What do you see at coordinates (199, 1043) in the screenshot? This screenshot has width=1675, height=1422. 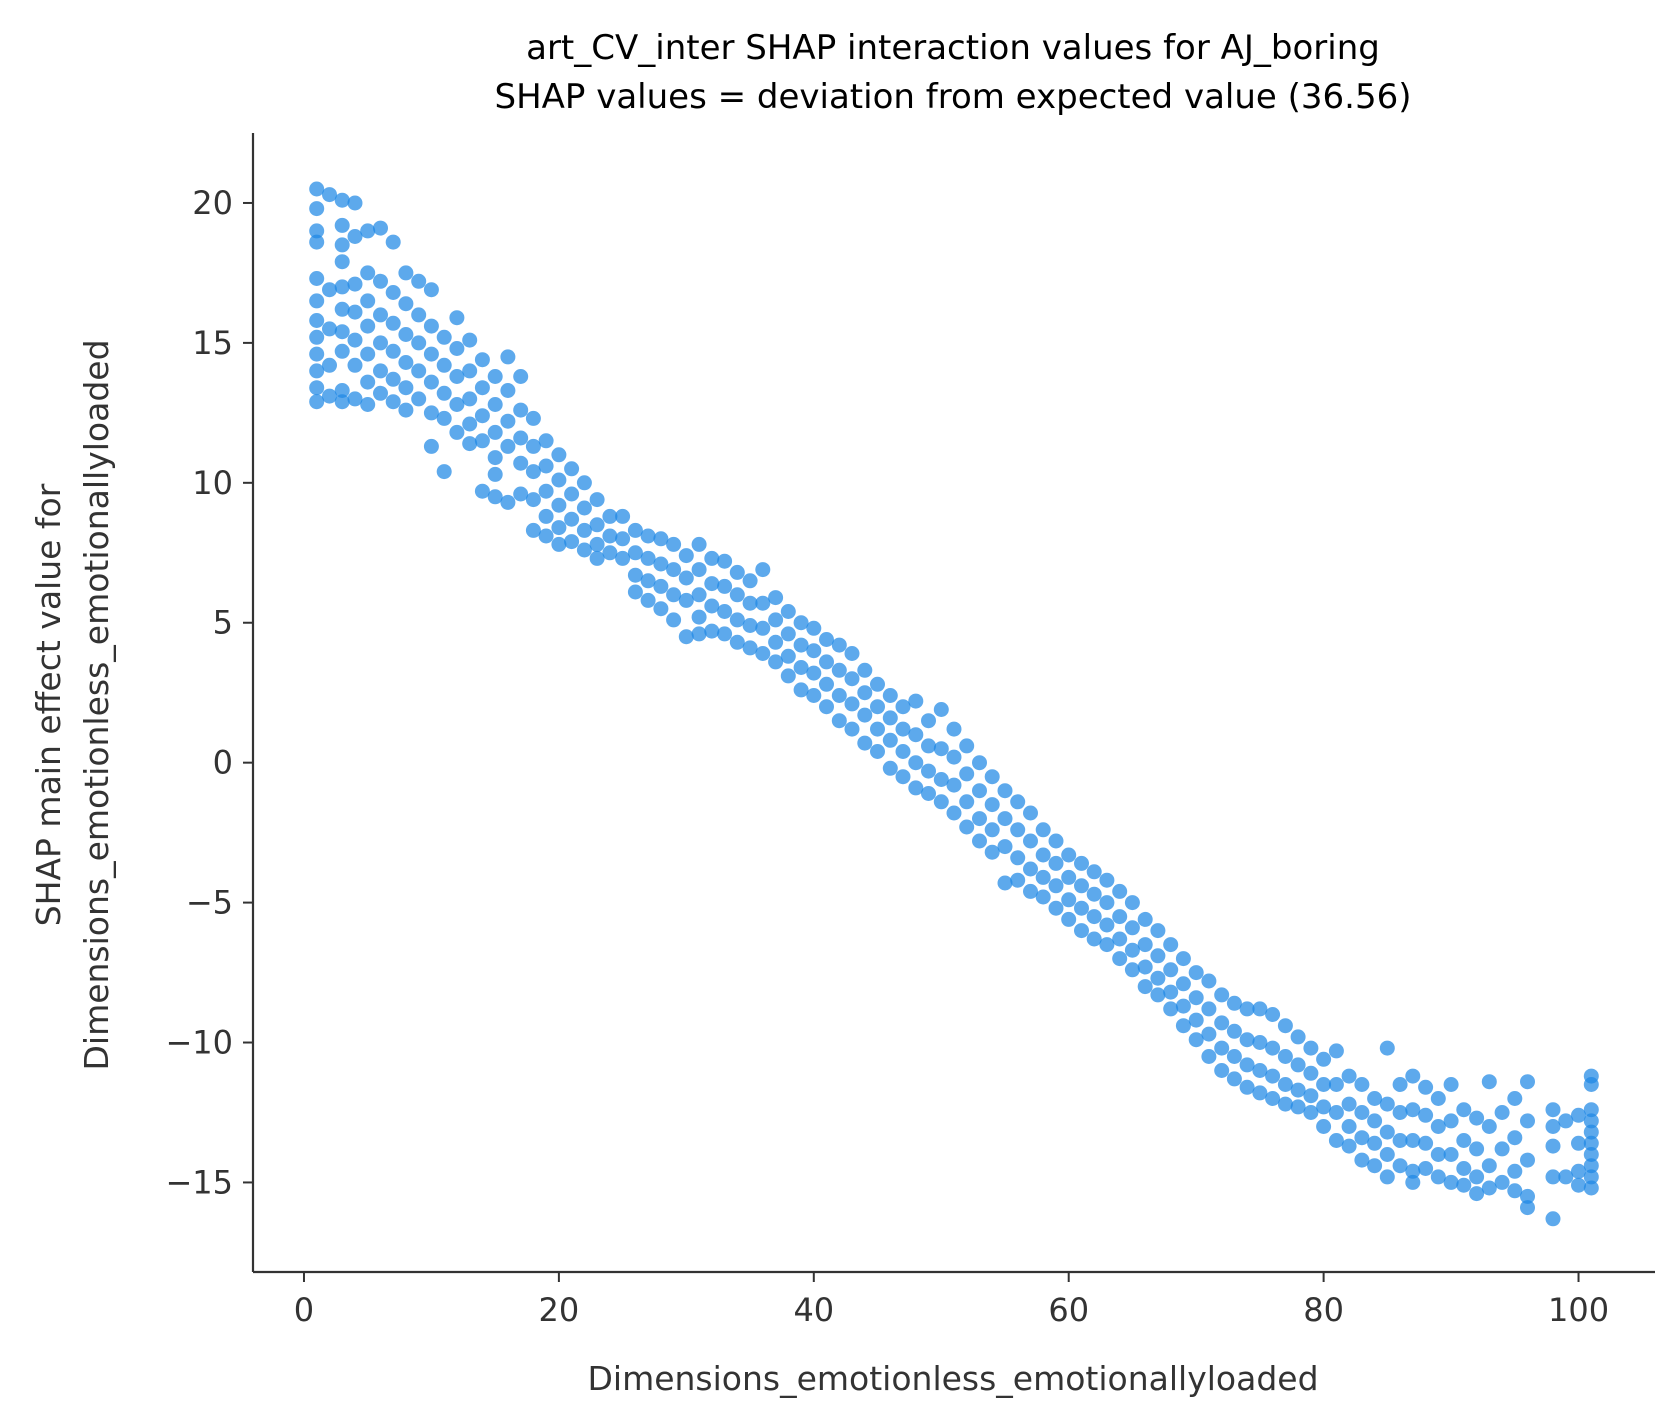 I see `y-tick-label: −10` at bounding box center [199, 1043].